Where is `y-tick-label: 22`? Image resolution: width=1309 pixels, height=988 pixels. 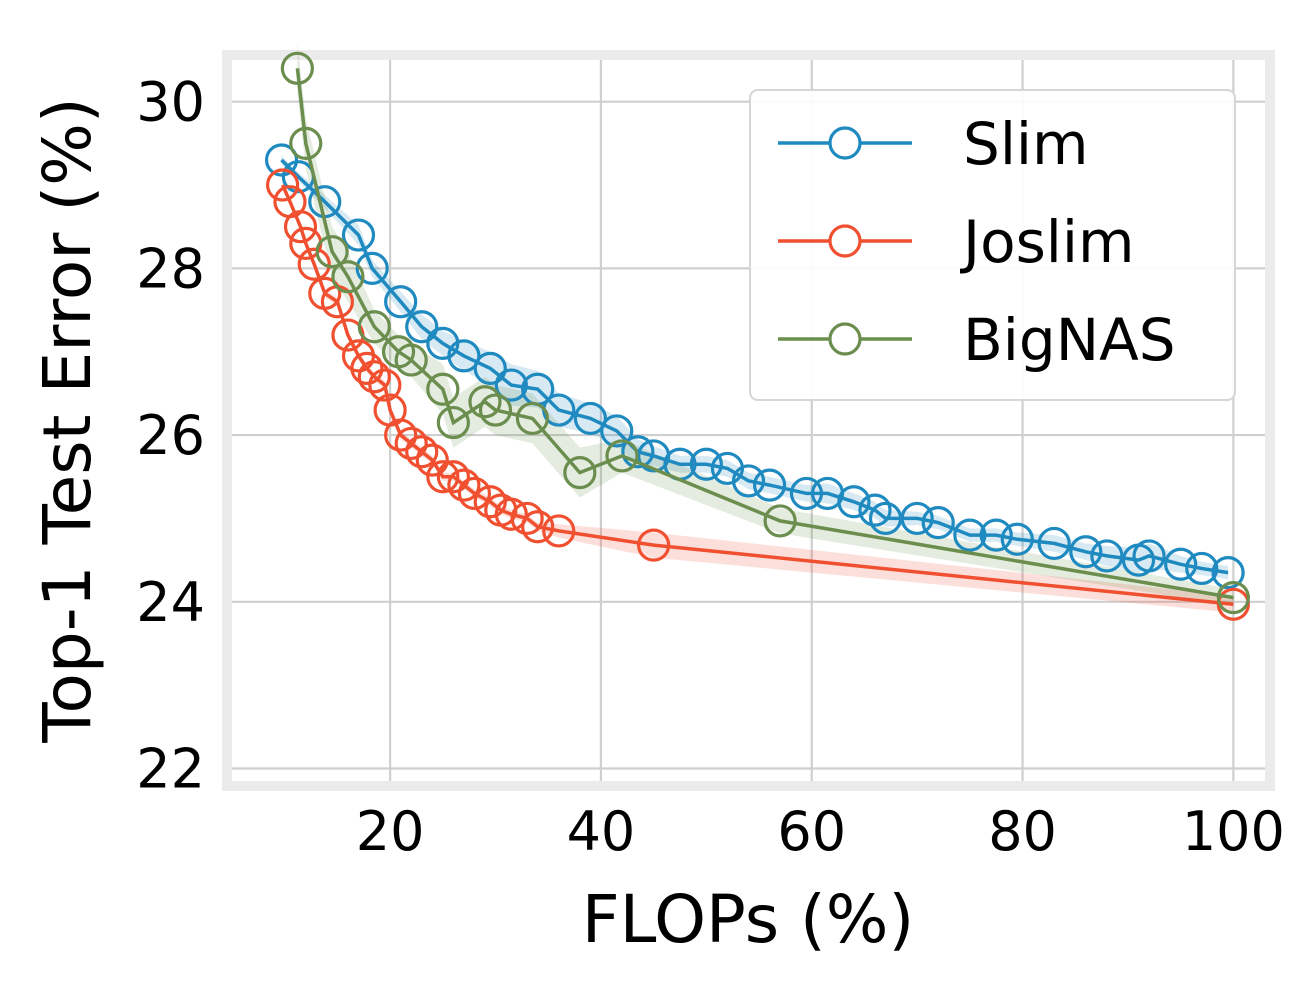 y-tick-label: 22 is located at coordinates (170, 768).